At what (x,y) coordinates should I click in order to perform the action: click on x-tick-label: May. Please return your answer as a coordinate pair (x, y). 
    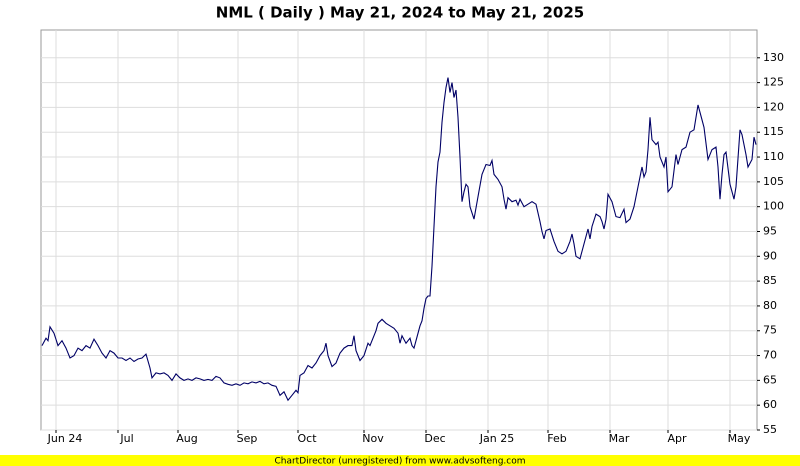
    Looking at the image, I should click on (739, 438).